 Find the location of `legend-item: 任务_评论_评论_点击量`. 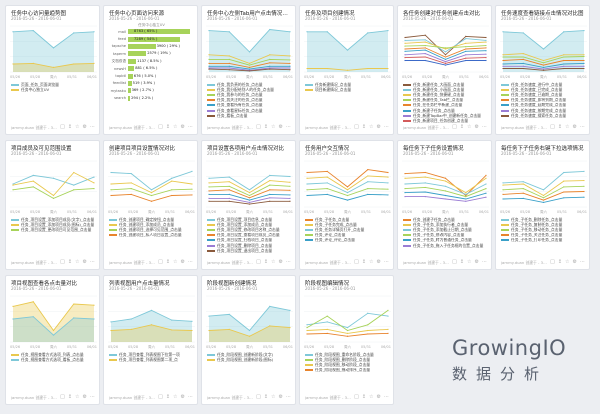

legend-item: 任务_评论_评论_点击量 is located at coordinates (348, 240).